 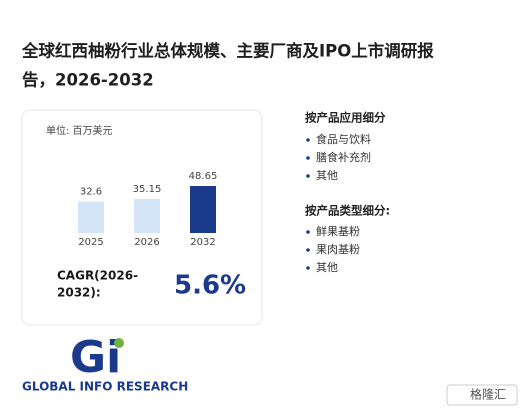 I want to click on x-label: 2032, so click(x=202, y=242).